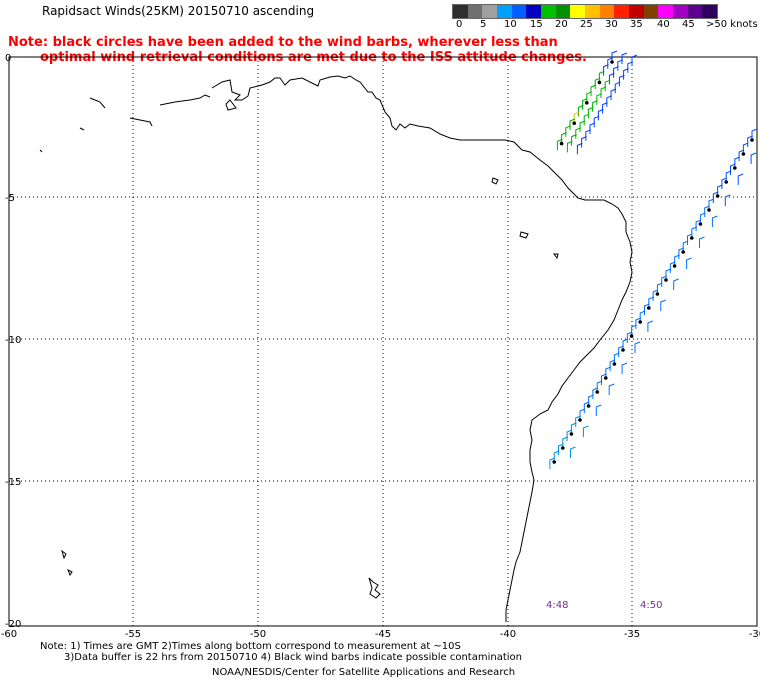 The height and width of the screenshot is (688, 760). Describe the element at coordinates (231, 105) in the screenshot. I see `island-marajo` at that location.